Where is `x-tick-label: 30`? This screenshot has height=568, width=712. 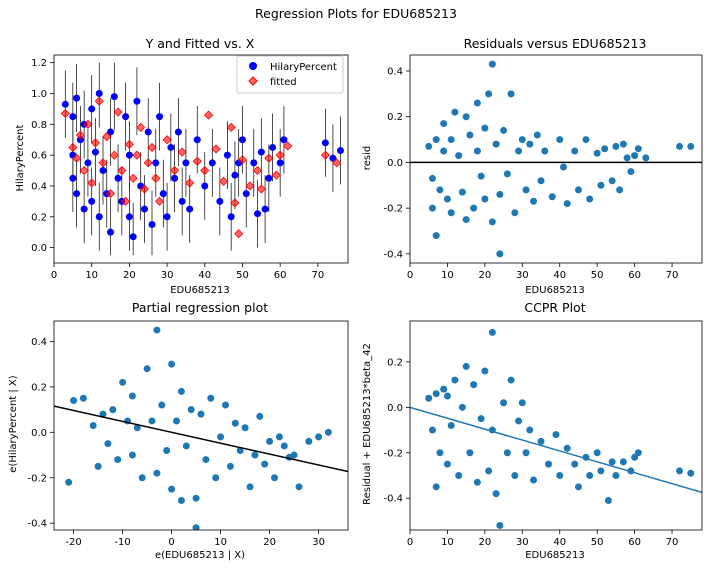
x-tick-label: 30 is located at coordinates (318, 542).